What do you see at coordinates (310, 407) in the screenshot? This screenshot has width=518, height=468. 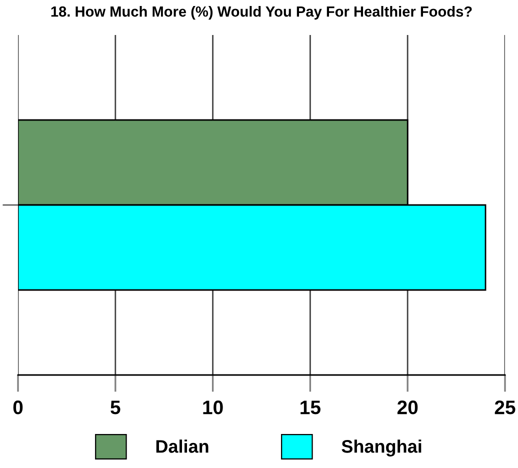 I see `x-tick-label: 15` at bounding box center [310, 407].